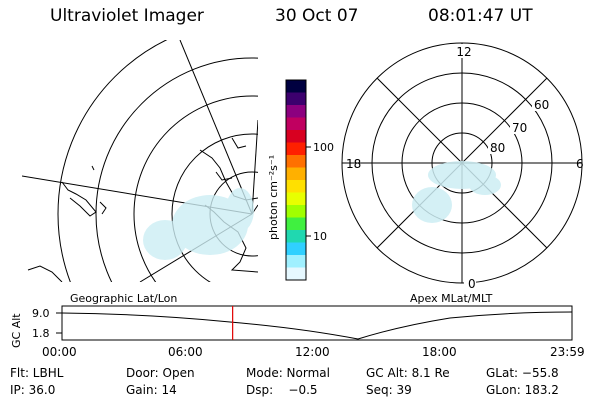 The height and width of the screenshot is (400, 600). Describe the element at coordinates (323, 147) in the screenshot. I see `colorbar-tick-100: 100` at that location.